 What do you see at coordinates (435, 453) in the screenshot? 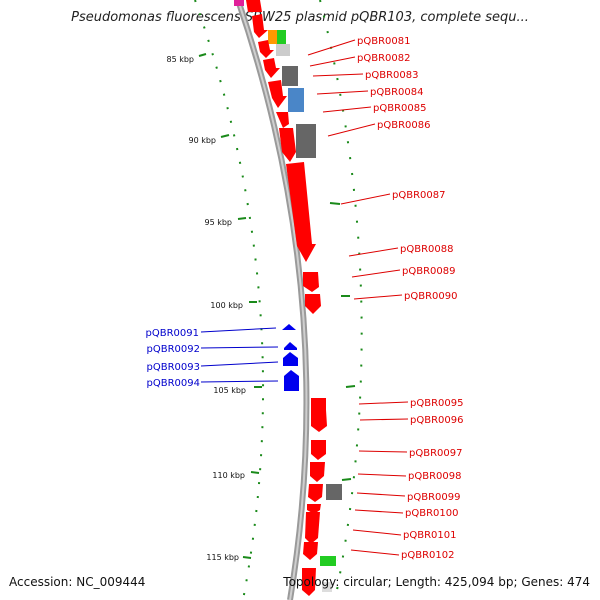
I see `gene-label-pQBR0097: pQBR0097` at bounding box center [435, 453].